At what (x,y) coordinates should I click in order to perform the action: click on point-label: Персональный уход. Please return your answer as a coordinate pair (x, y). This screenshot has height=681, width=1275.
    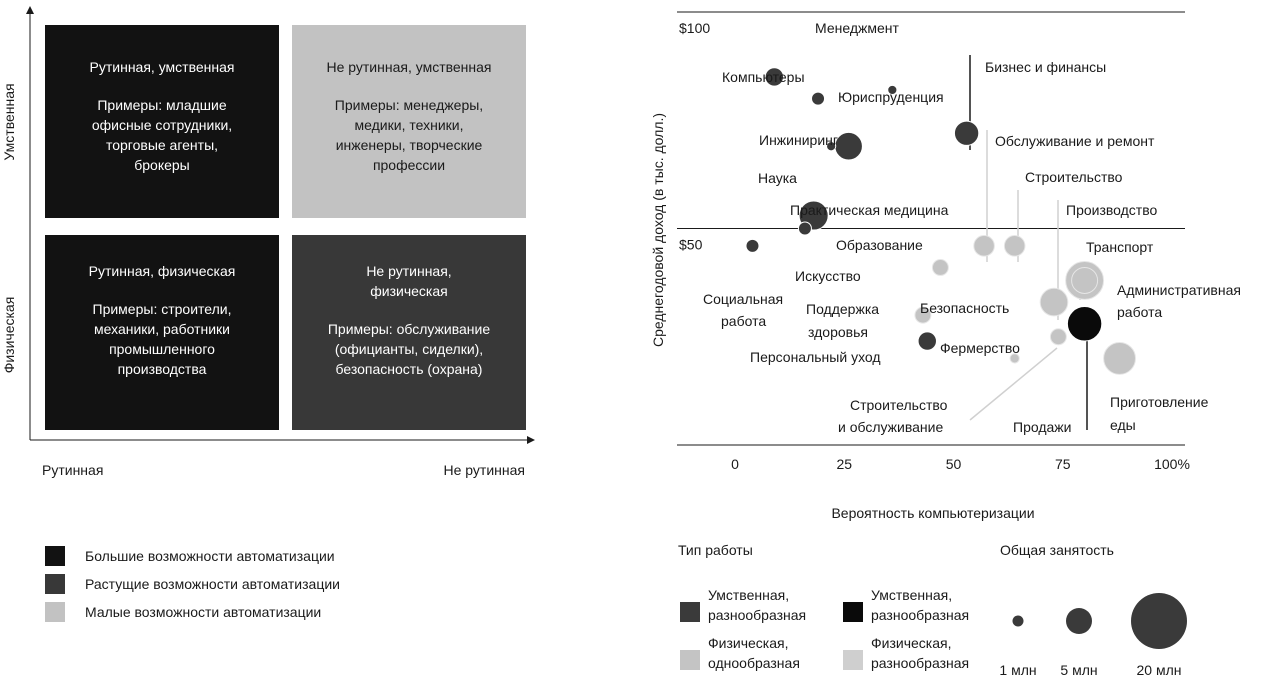
    Looking at the image, I should click on (815, 357).